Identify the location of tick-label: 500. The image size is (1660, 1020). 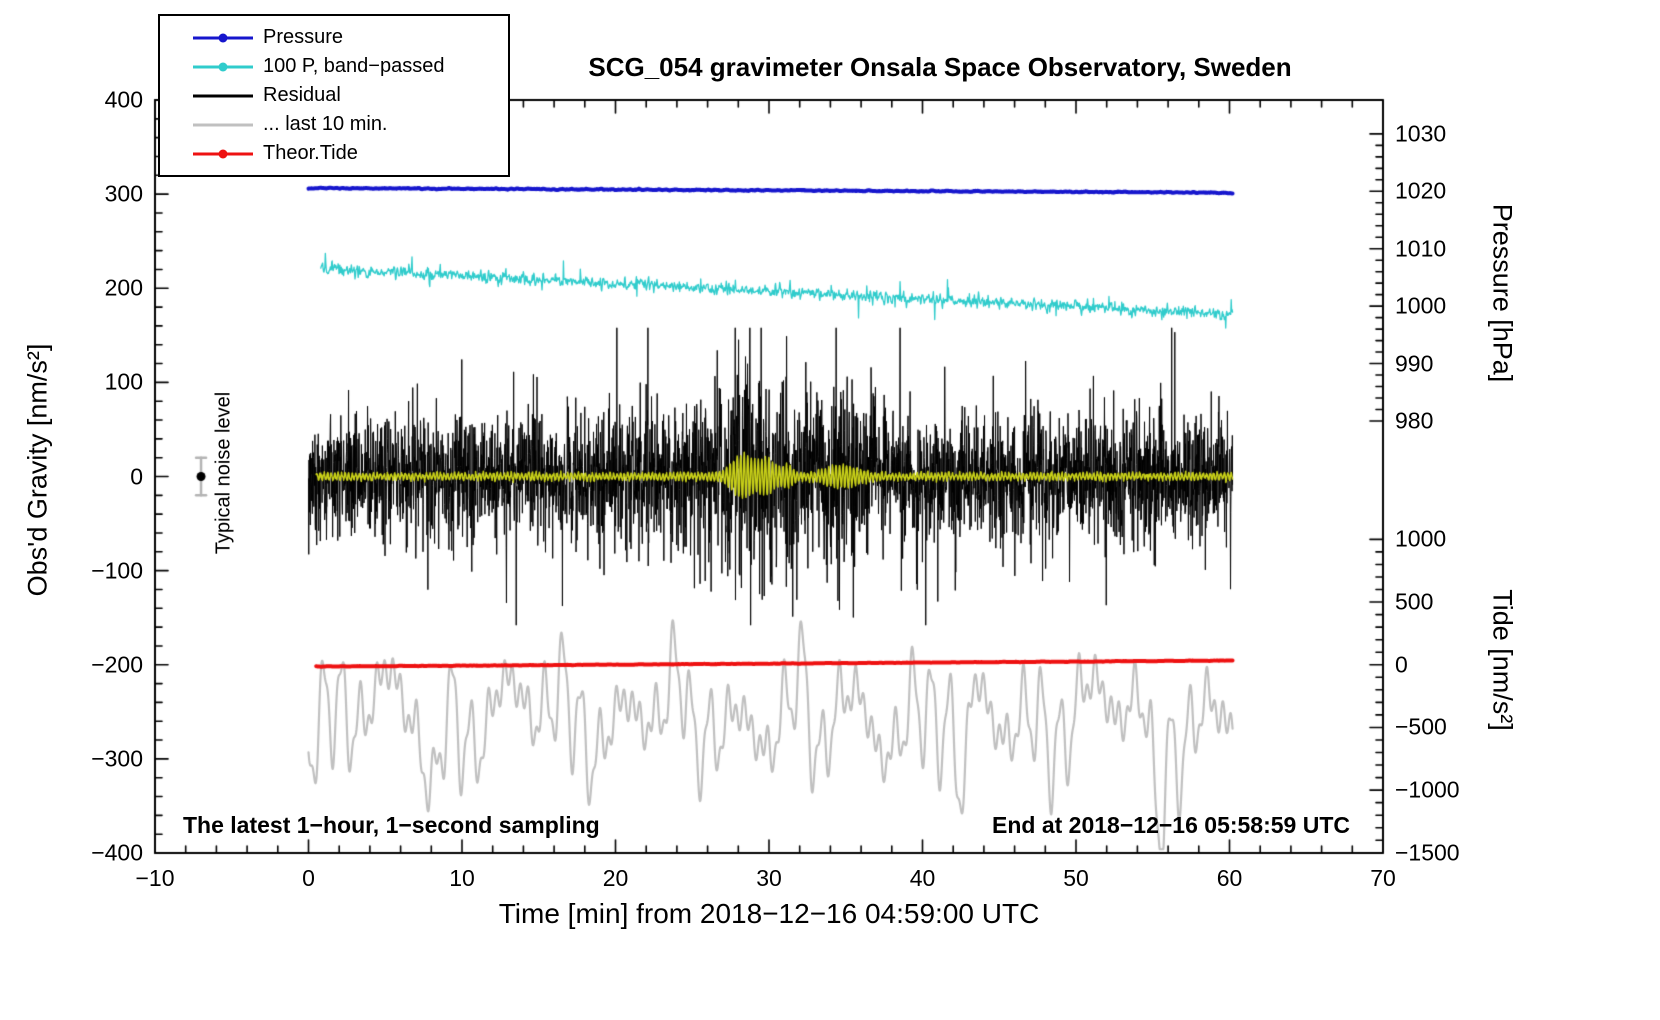
(1414, 601).